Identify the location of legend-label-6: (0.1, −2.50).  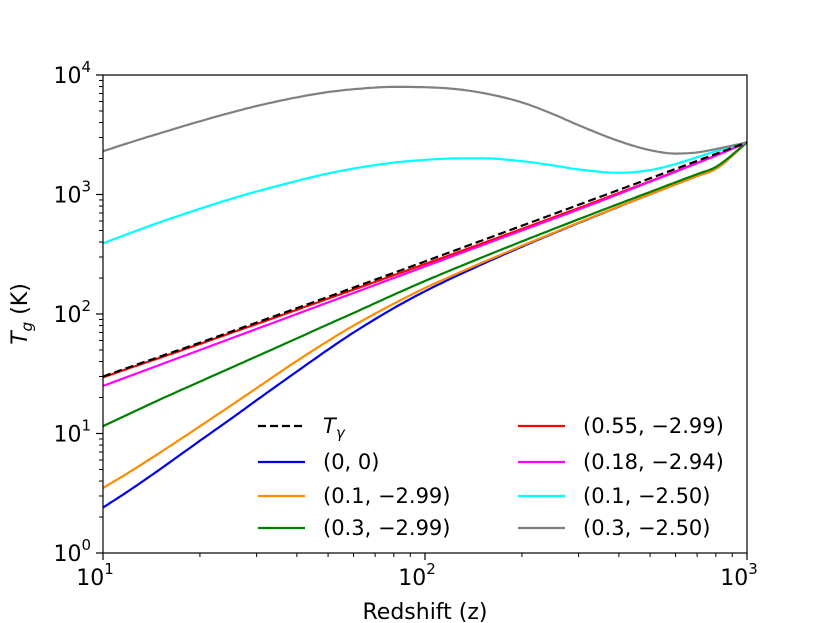
(647, 496).